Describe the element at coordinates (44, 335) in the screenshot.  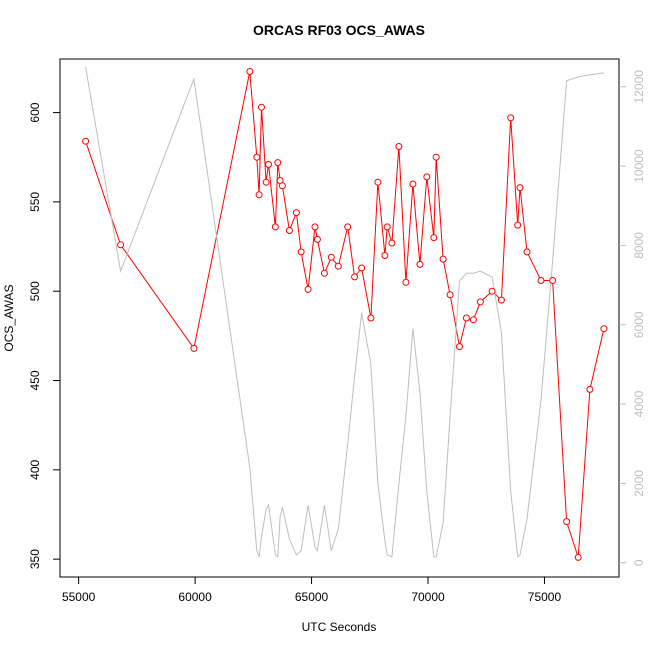
I see `y-axis-left: 350 400 450 500 550 600` at that location.